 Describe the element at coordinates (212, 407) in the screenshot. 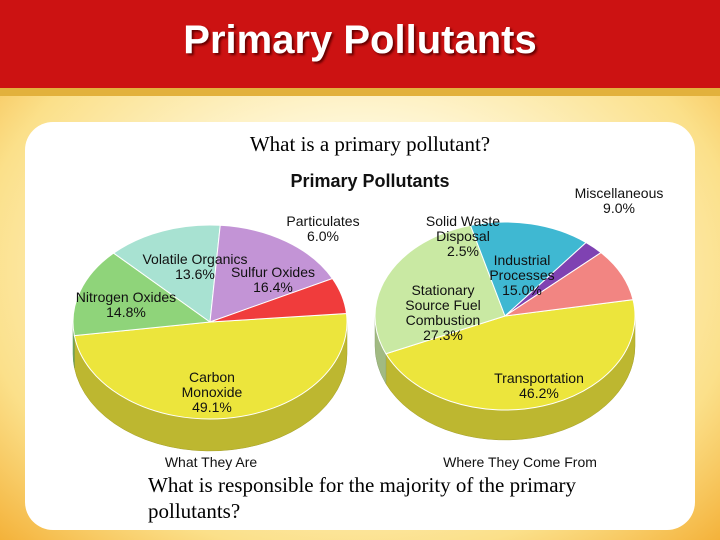

I see `slice-value-label: 49.1%` at that location.